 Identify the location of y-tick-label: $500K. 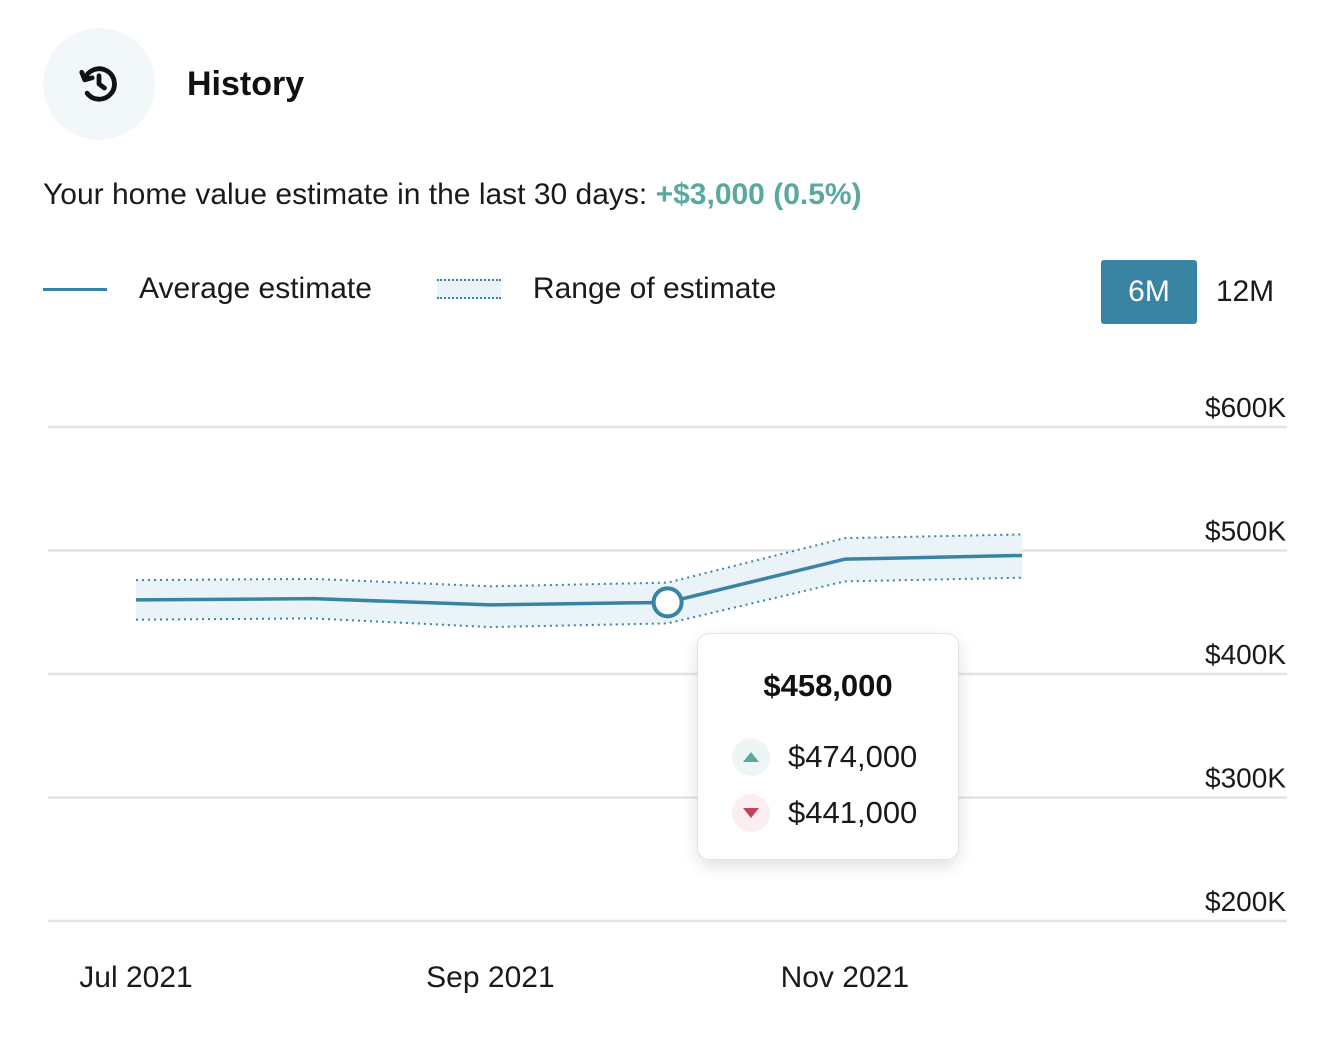
(1245, 531).